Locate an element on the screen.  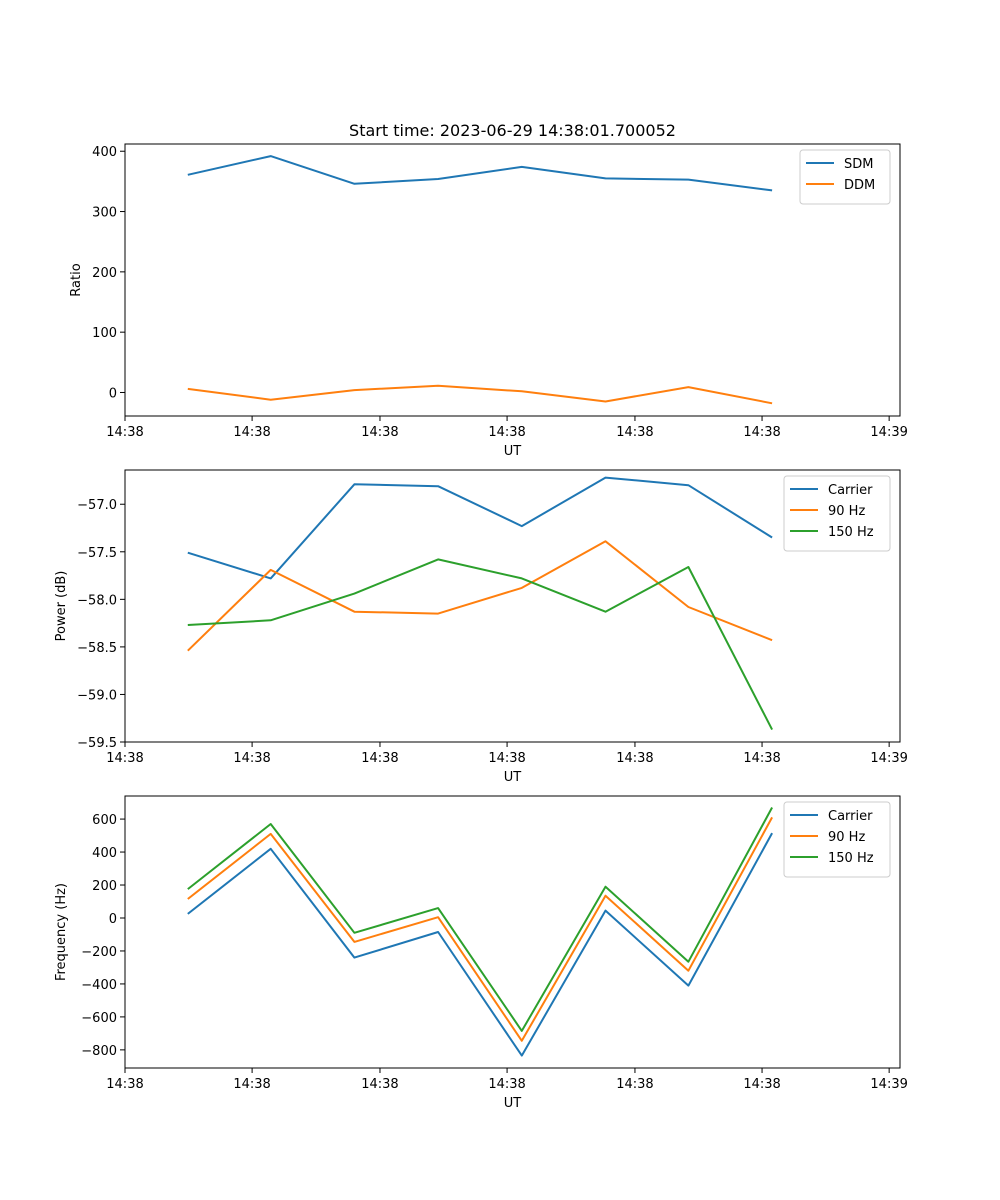
y-axis-label: Frequency (Hz) is located at coordinates (61, 932).